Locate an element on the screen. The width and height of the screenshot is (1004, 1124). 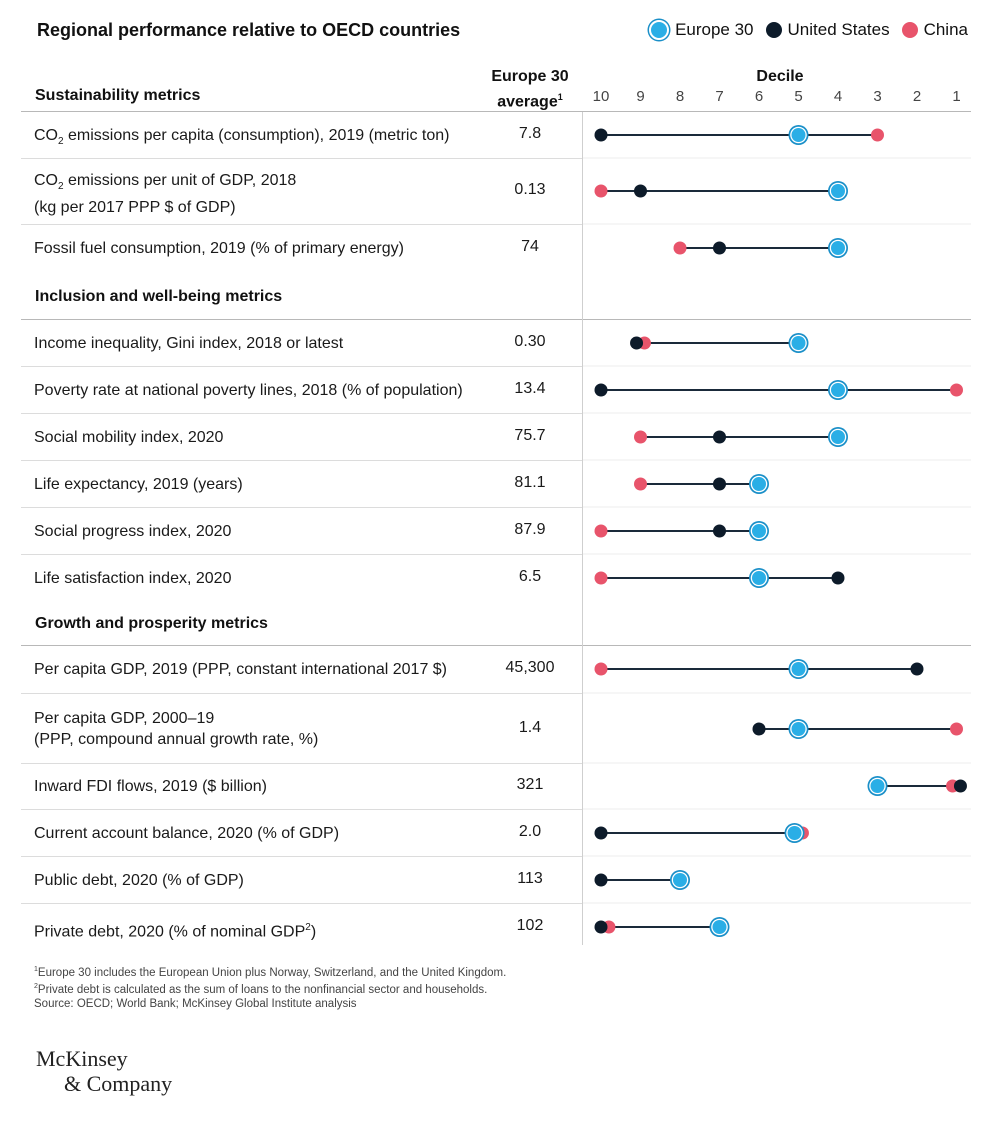
metric-label-line1: Life expectancy, 2019 (years) is located at coordinates (138, 484).